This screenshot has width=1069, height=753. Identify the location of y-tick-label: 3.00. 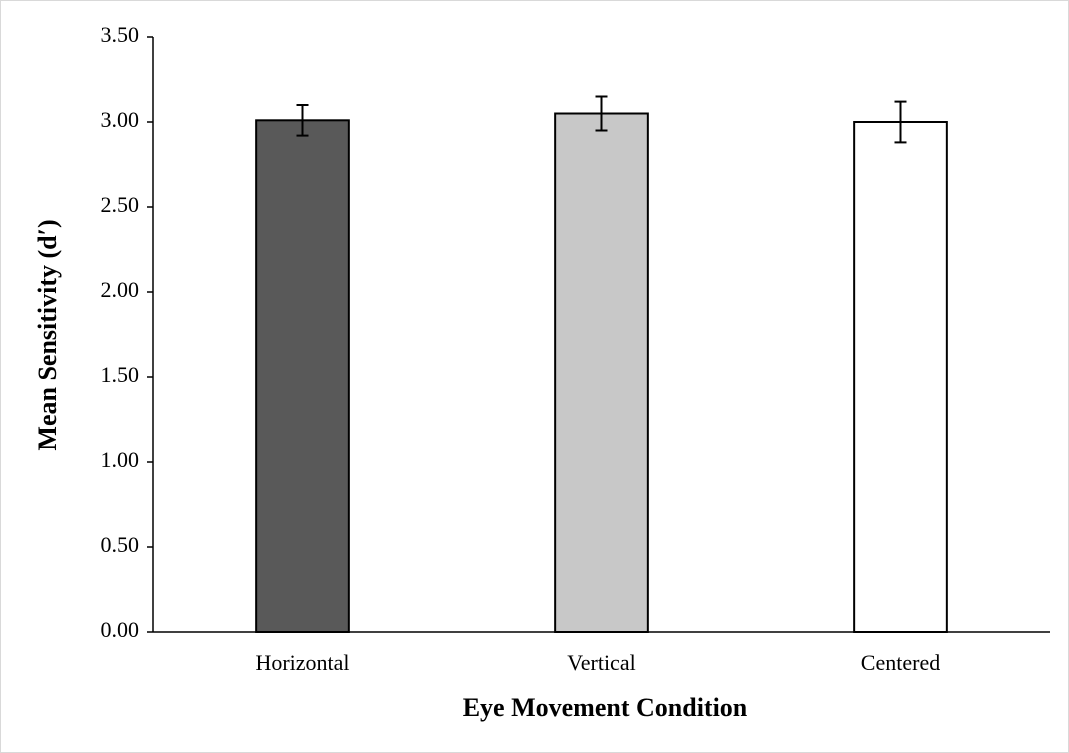
(120, 119).